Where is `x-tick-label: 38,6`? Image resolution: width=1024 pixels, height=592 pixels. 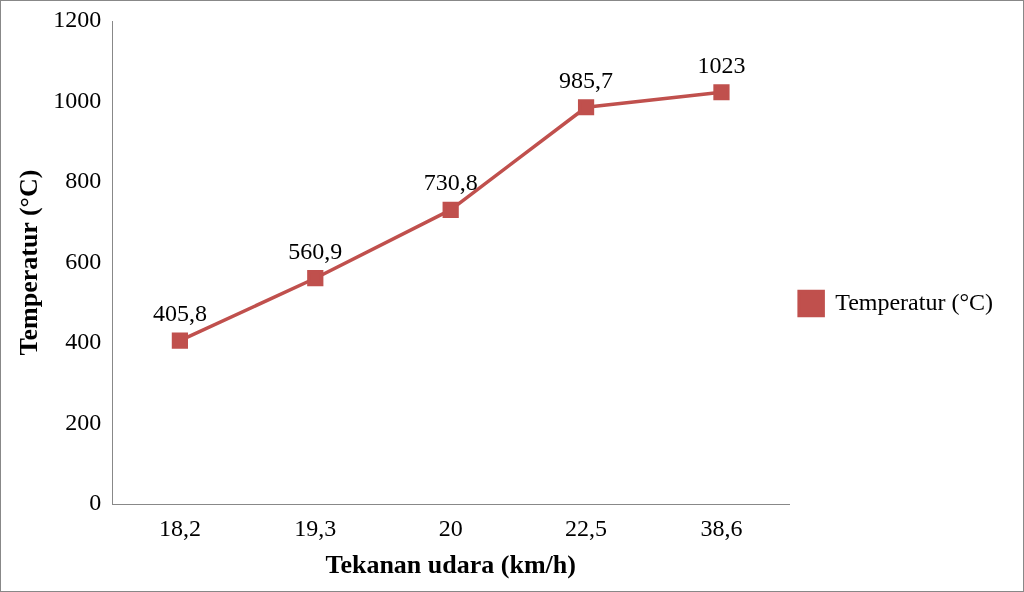 x-tick-label: 38,6 is located at coordinates (721, 527).